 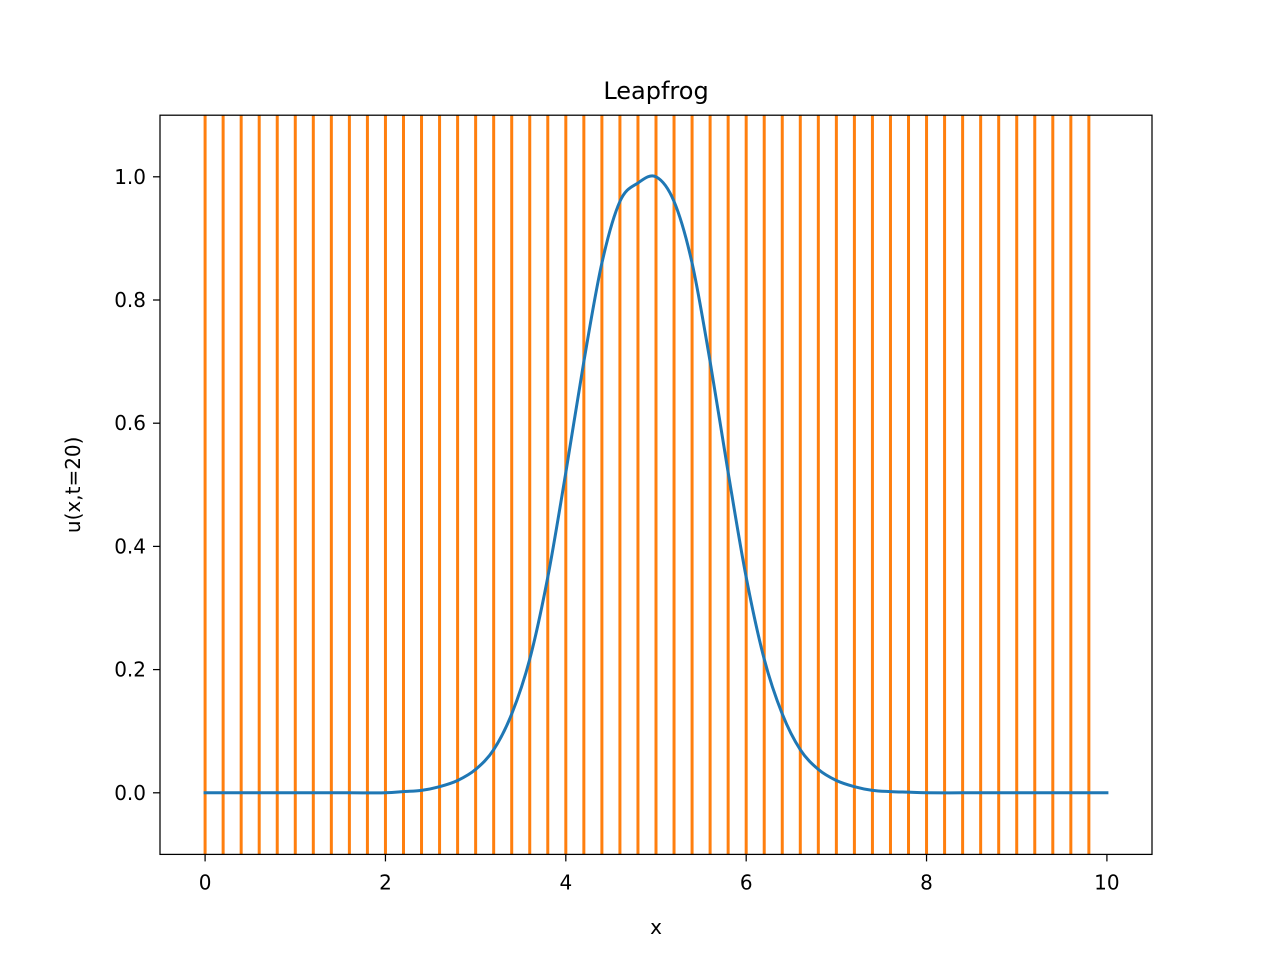 I want to click on y-tick-label-1: 0.2, so click(x=130, y=670).